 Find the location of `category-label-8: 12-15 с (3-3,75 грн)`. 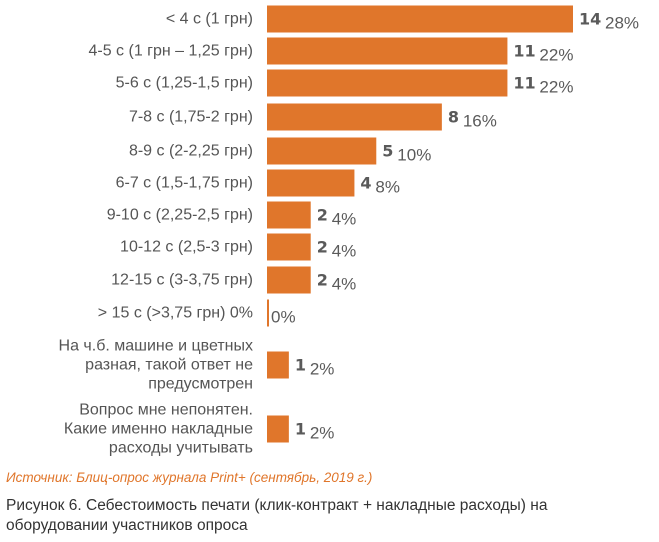

category-label-8: 12-15 с (3-3,75 грн) is located at coordinates (182, 280).